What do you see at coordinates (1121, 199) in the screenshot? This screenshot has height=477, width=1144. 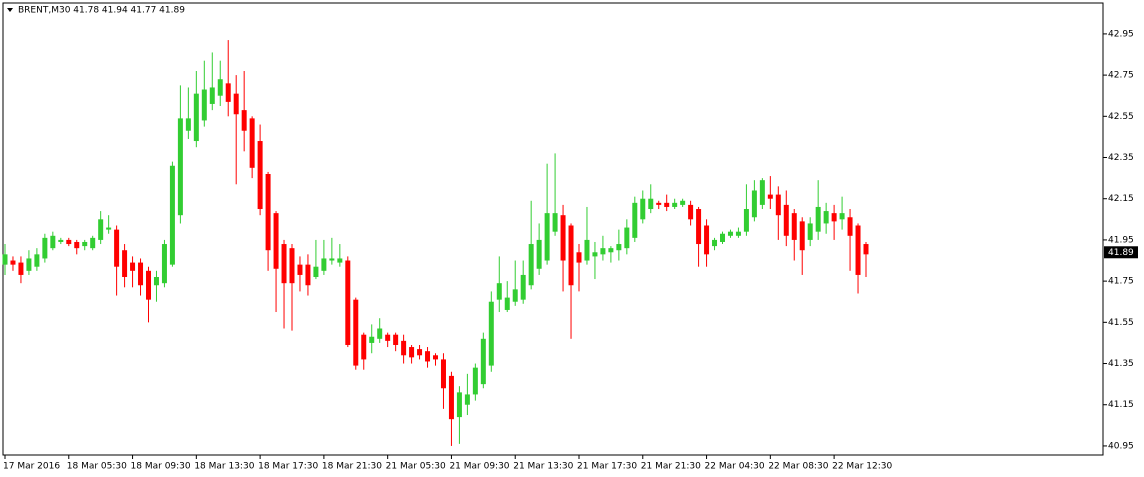 I see `y-tick-label: 42.15` at bounding box center [1121, 199].